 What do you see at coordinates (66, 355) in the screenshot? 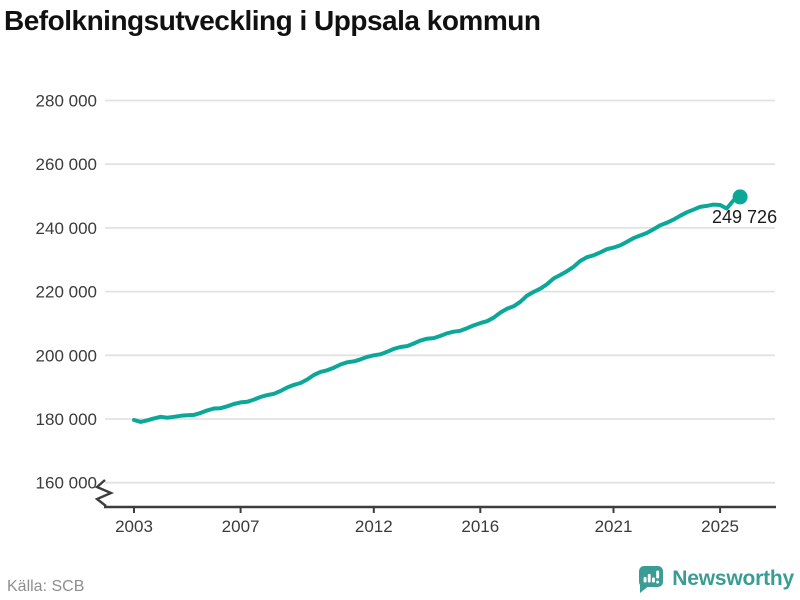
I see `y-axis-label: 200 000` at bounding box center [66, 355].